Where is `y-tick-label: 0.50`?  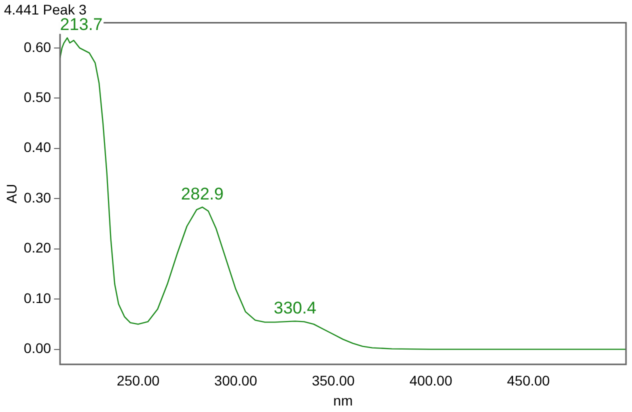
y-tick-label: 0.50 is located at coordinates (38, 97).